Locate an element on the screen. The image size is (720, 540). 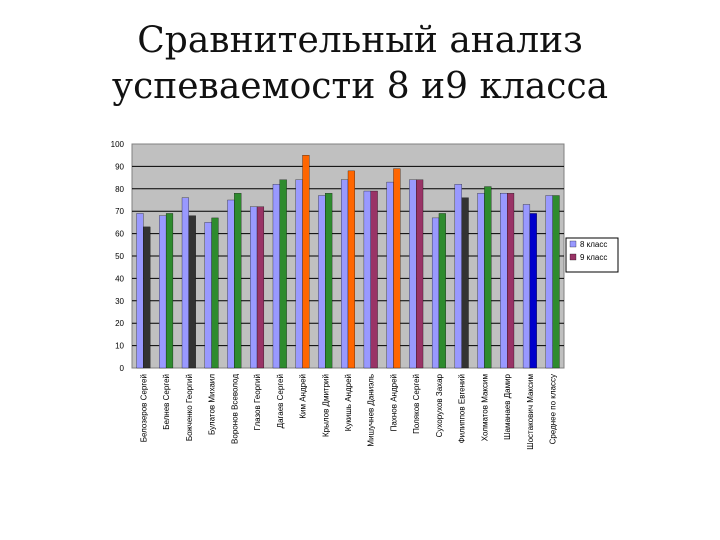
legend: 8 класс 9 класс is located at coordinates (592, 255).